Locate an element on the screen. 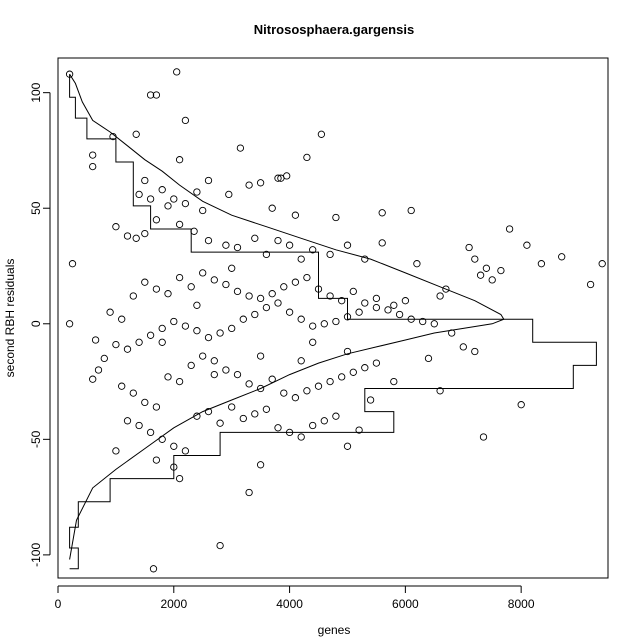 The image size is (640, 640). y-tick-label: -50 is located at coordinates (36, 439).